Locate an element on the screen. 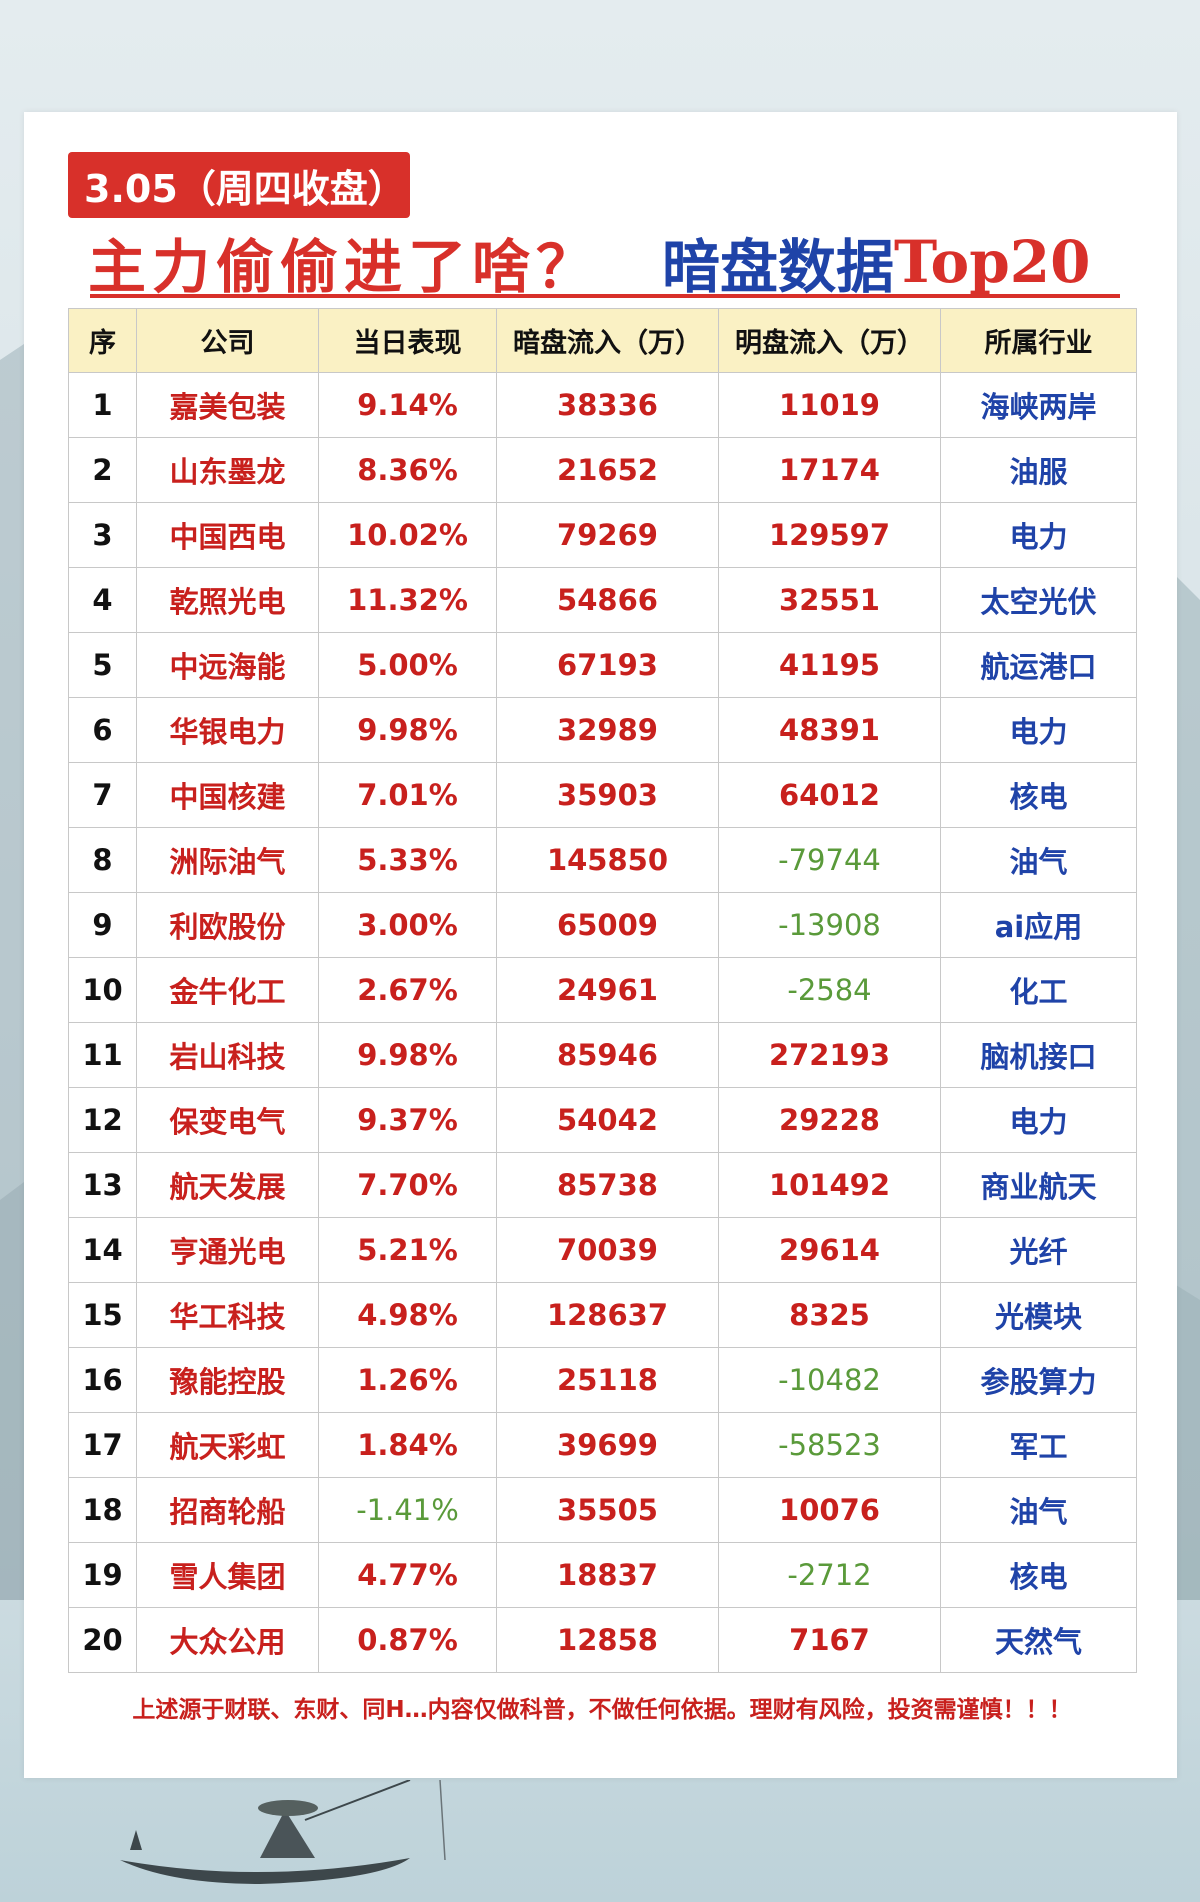 This screenshot has width=1200, height=1902. row-performance: 8.36% is located at coordinates (407, 470).